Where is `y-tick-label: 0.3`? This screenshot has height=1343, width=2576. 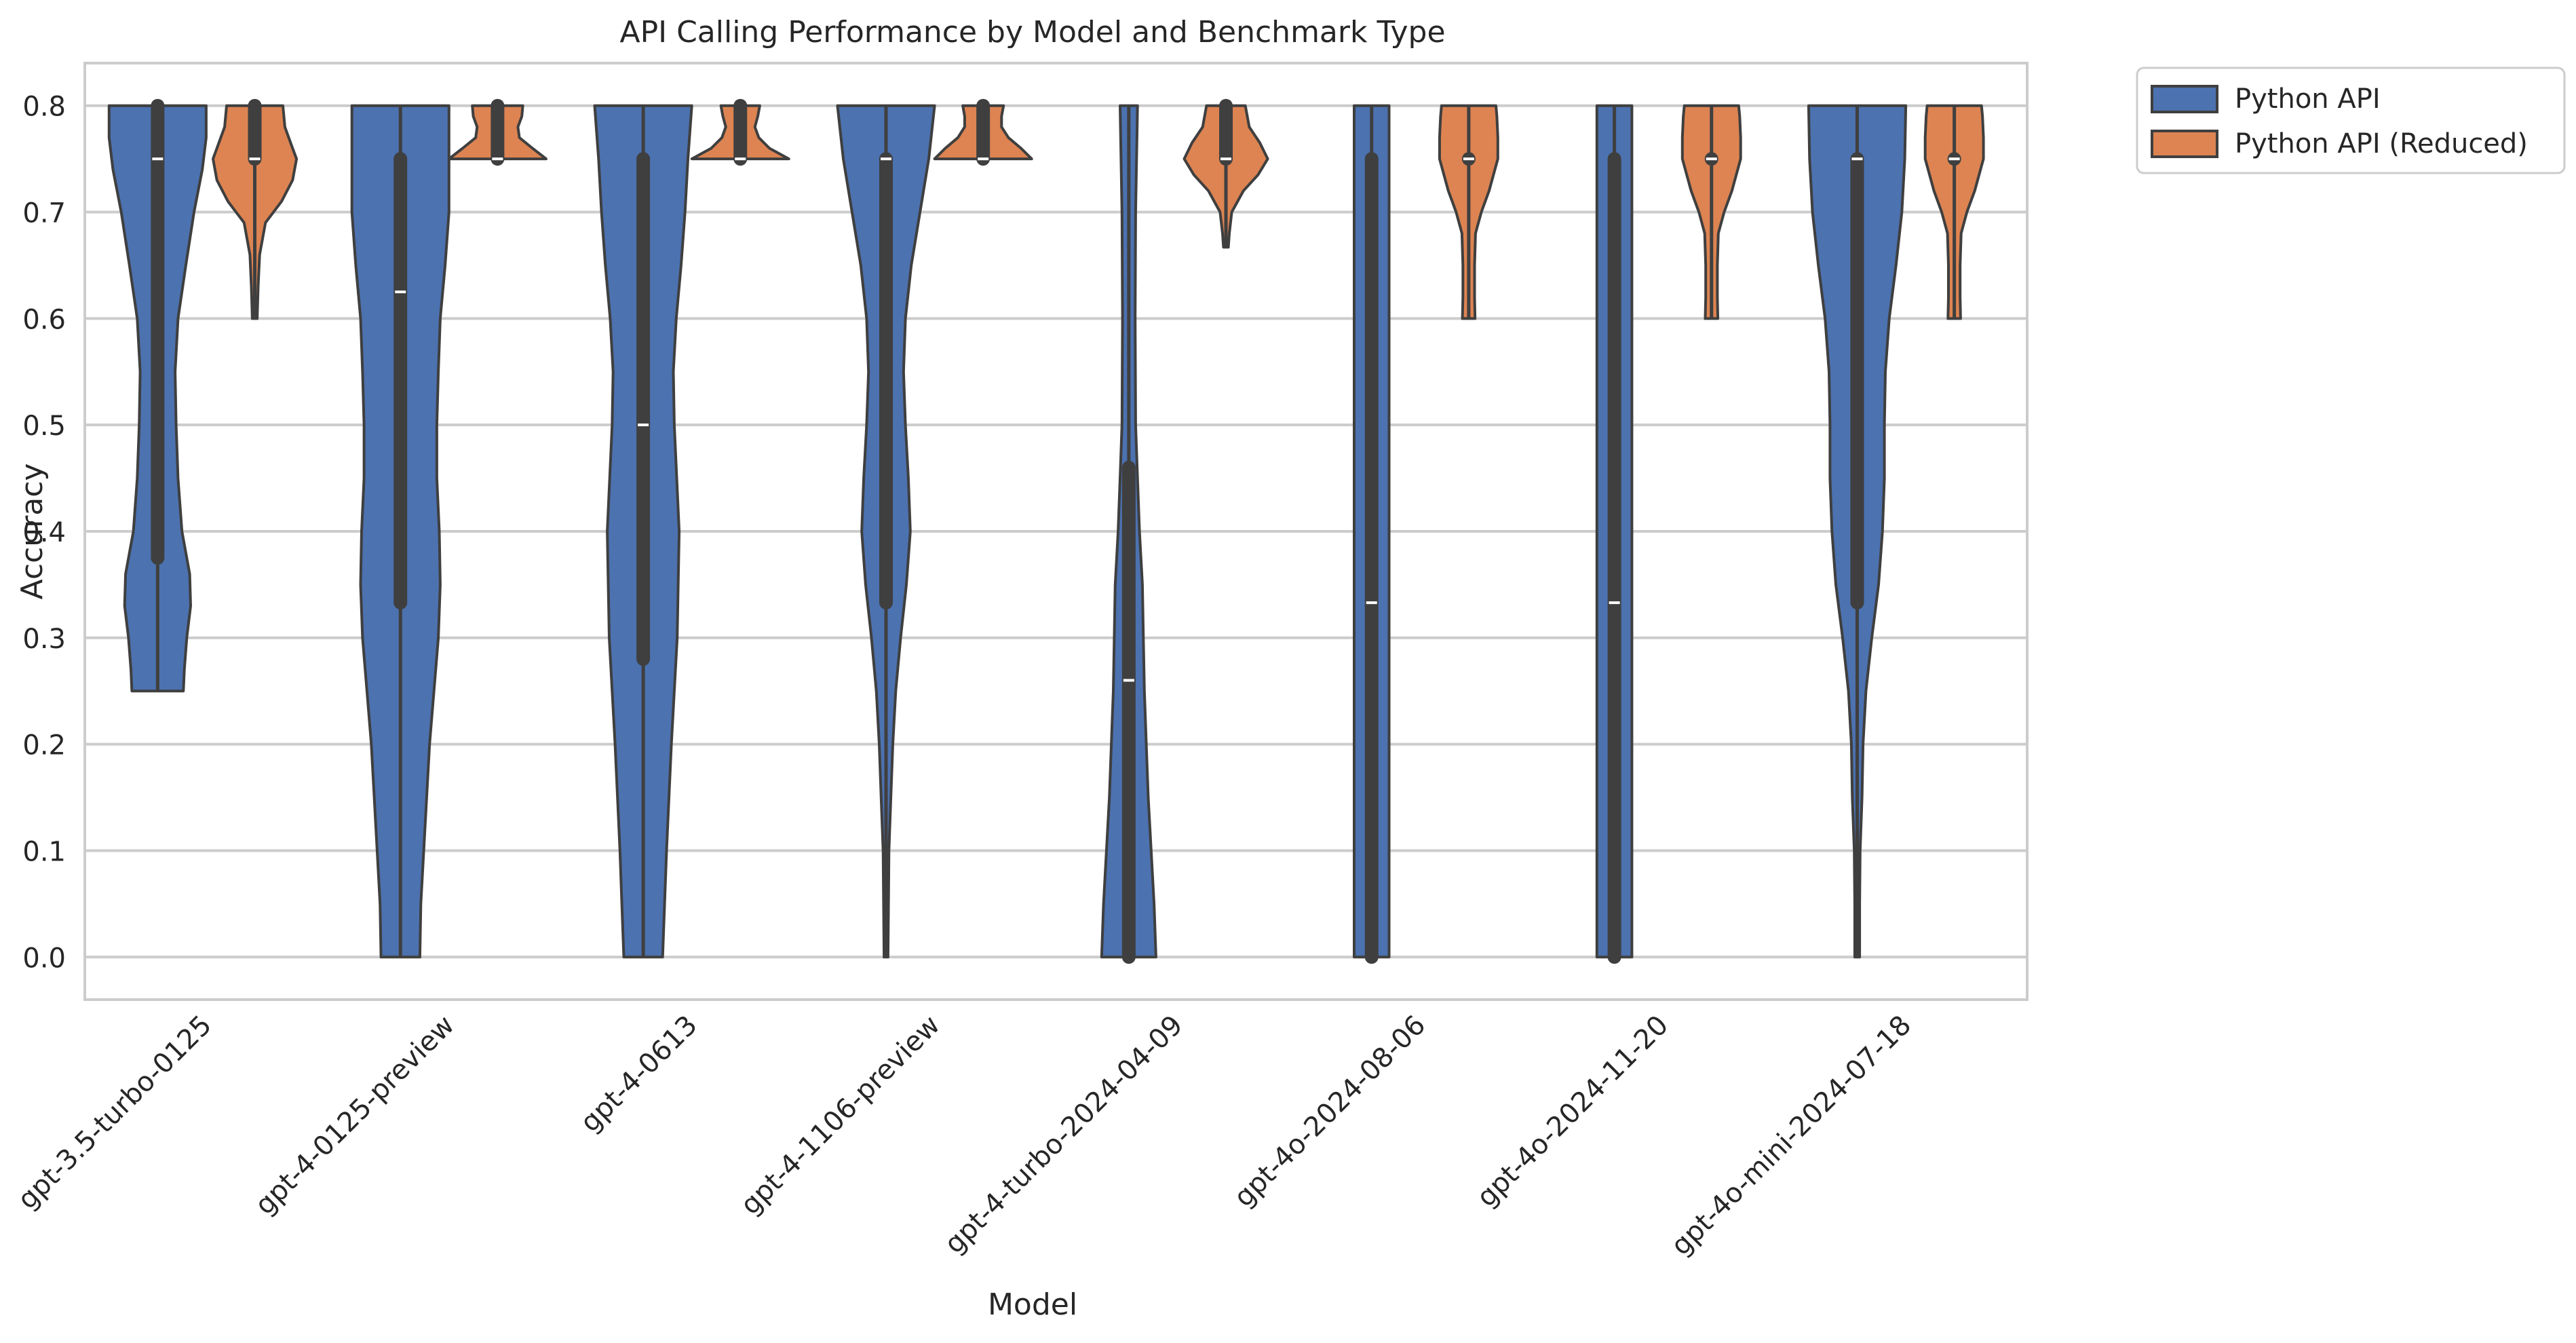 y-tick-label: 0.3 is located at coordinates (44, 639).